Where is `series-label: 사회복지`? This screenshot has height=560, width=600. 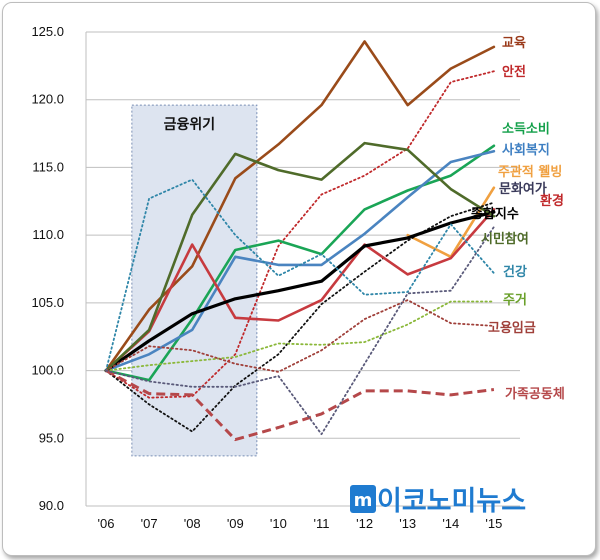
series-label: 사회복지 is located at coordinates (526, 150).